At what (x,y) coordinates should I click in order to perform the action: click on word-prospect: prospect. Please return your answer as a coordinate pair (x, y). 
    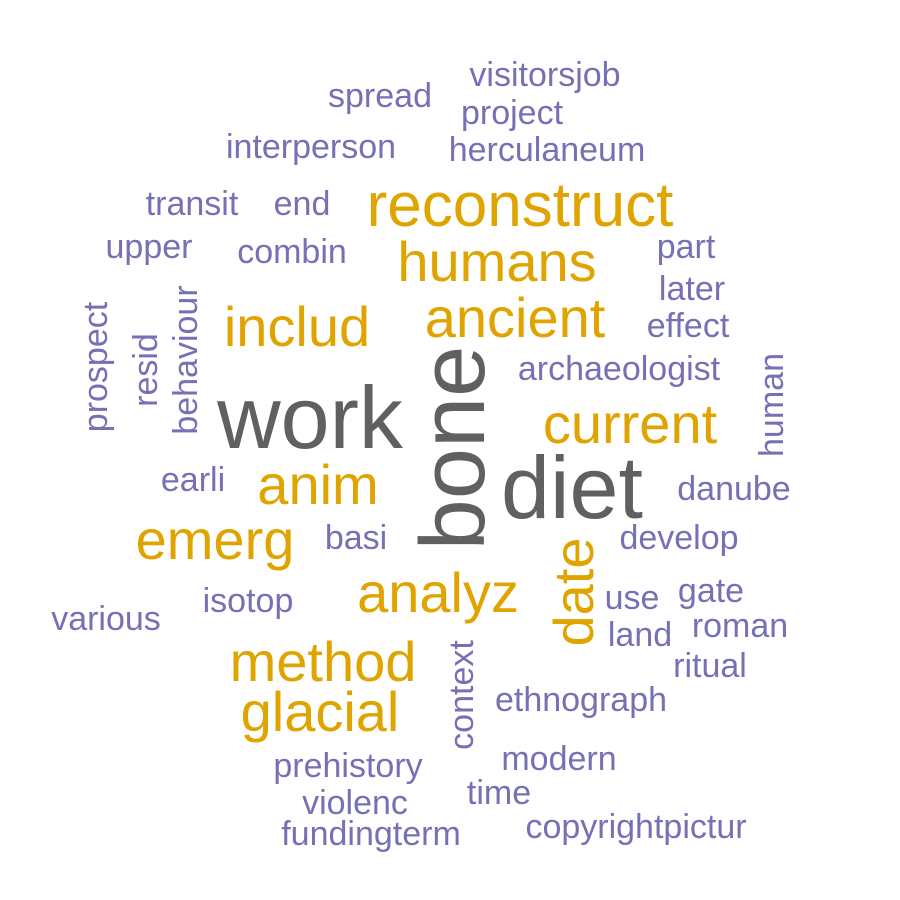
    Looking at the image, I should click on (96, 367).